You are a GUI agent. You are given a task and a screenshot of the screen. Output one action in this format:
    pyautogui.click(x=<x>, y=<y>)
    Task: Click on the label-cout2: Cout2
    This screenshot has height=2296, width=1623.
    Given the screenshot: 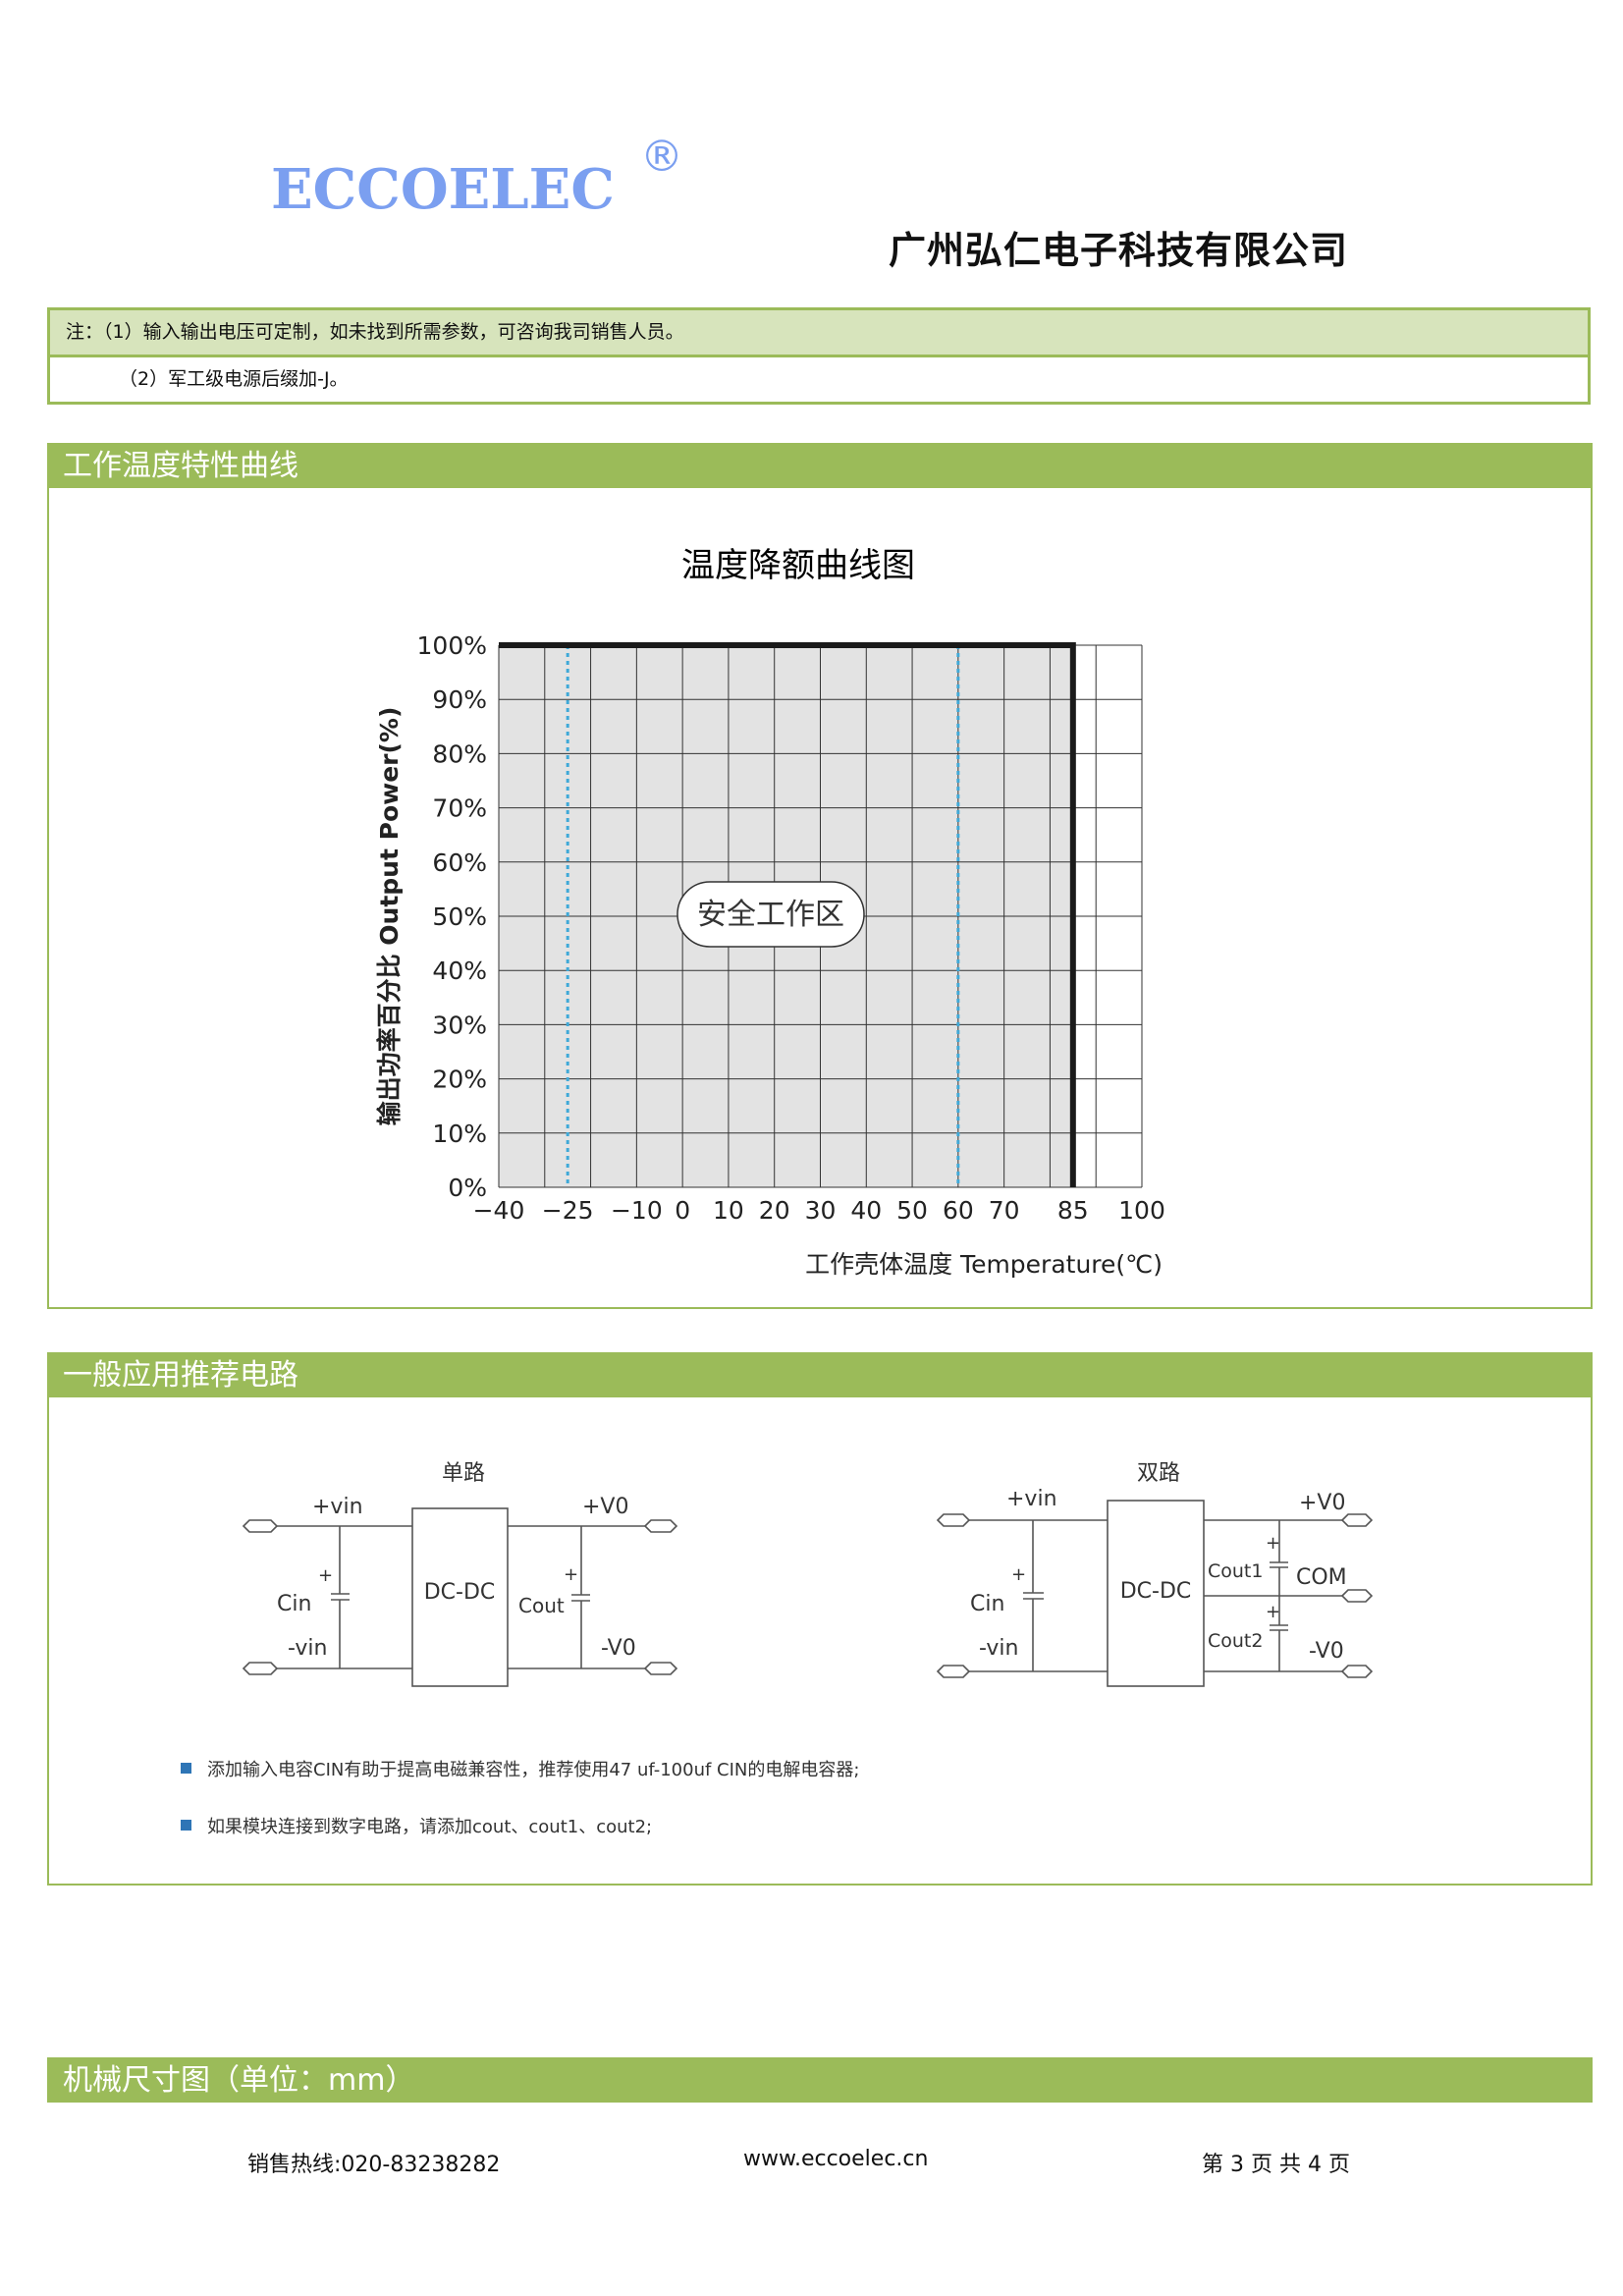 What is the action you would take?
    pyautogui.click(x=1235, y=1641)
    